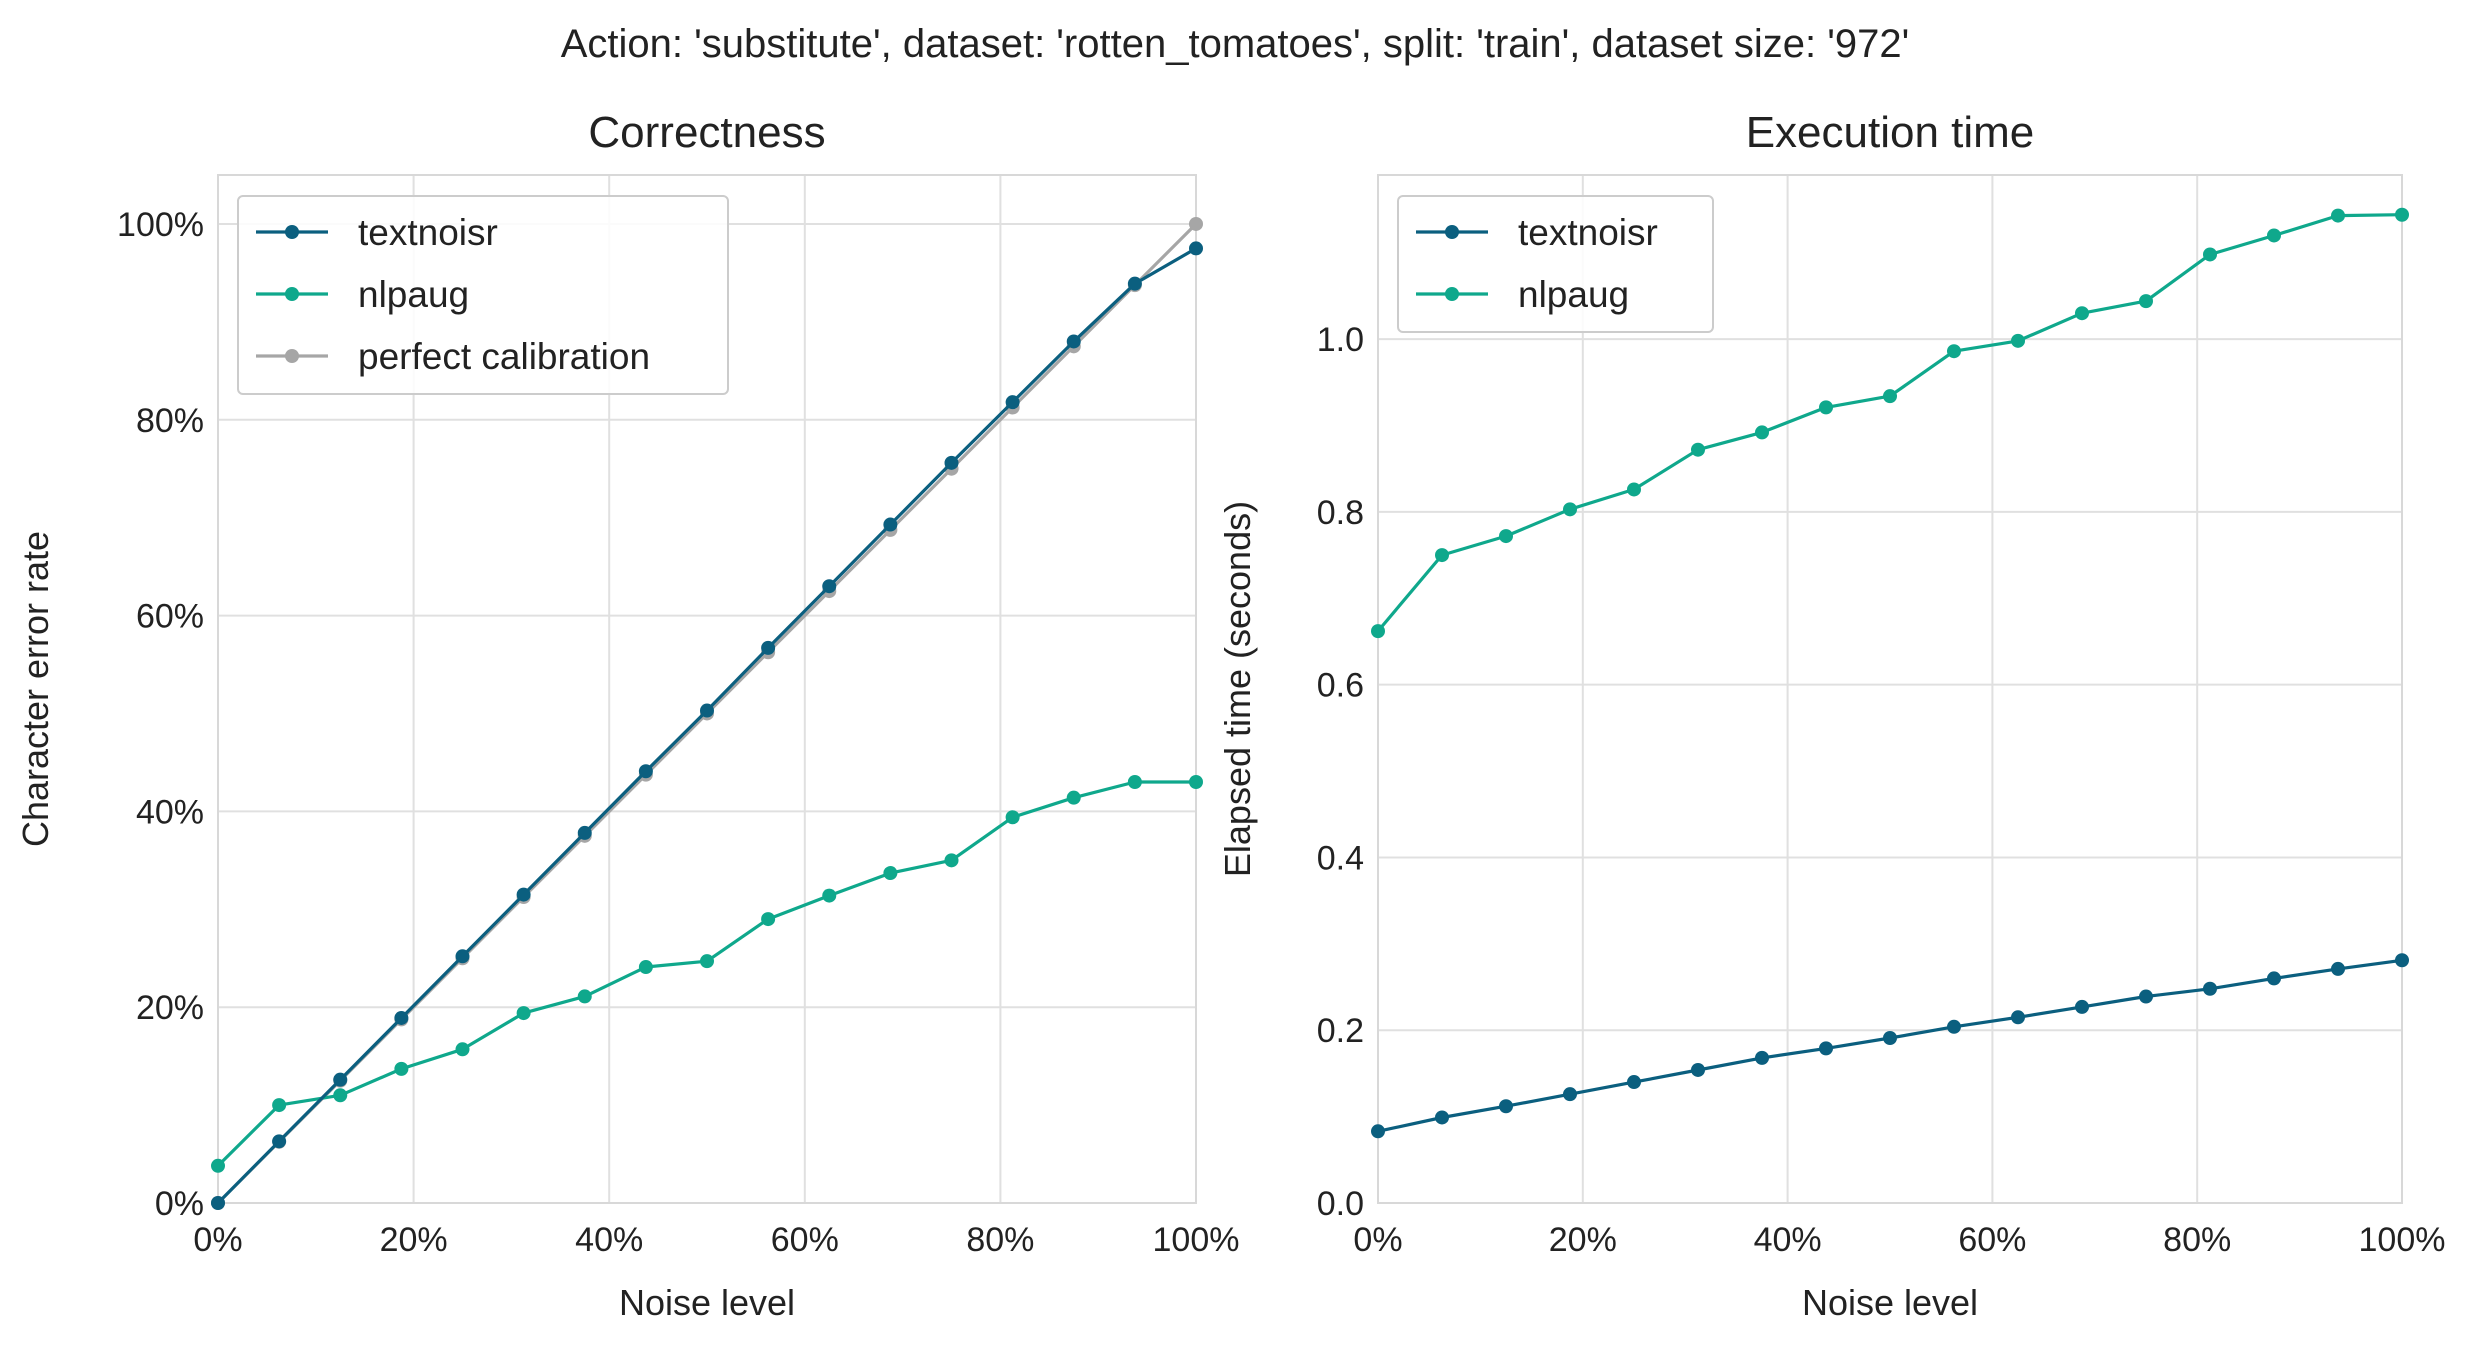  I want to click on y-tick-label: 0.4, so click(1340, 858).